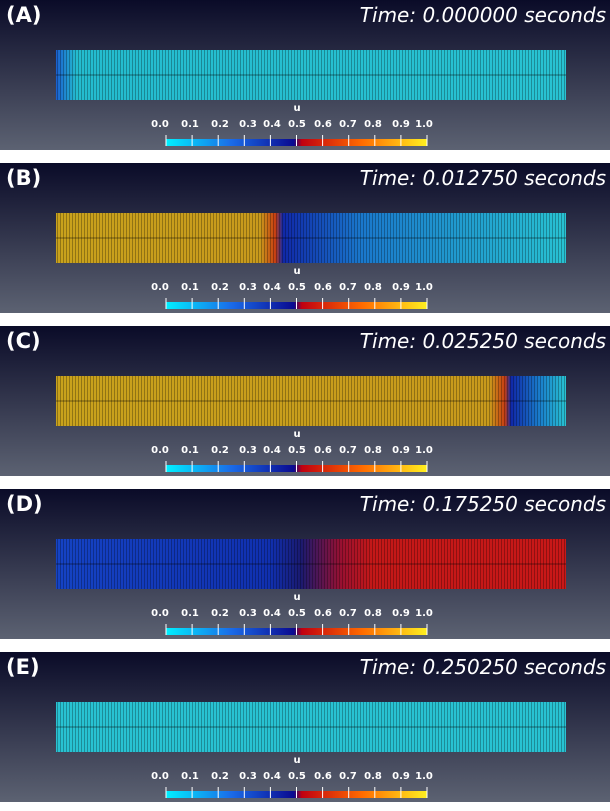  Describe the element at coordinates (483, 667) in the screenshot. I see `time-label: Time: 0.250250 seconds` at that location.